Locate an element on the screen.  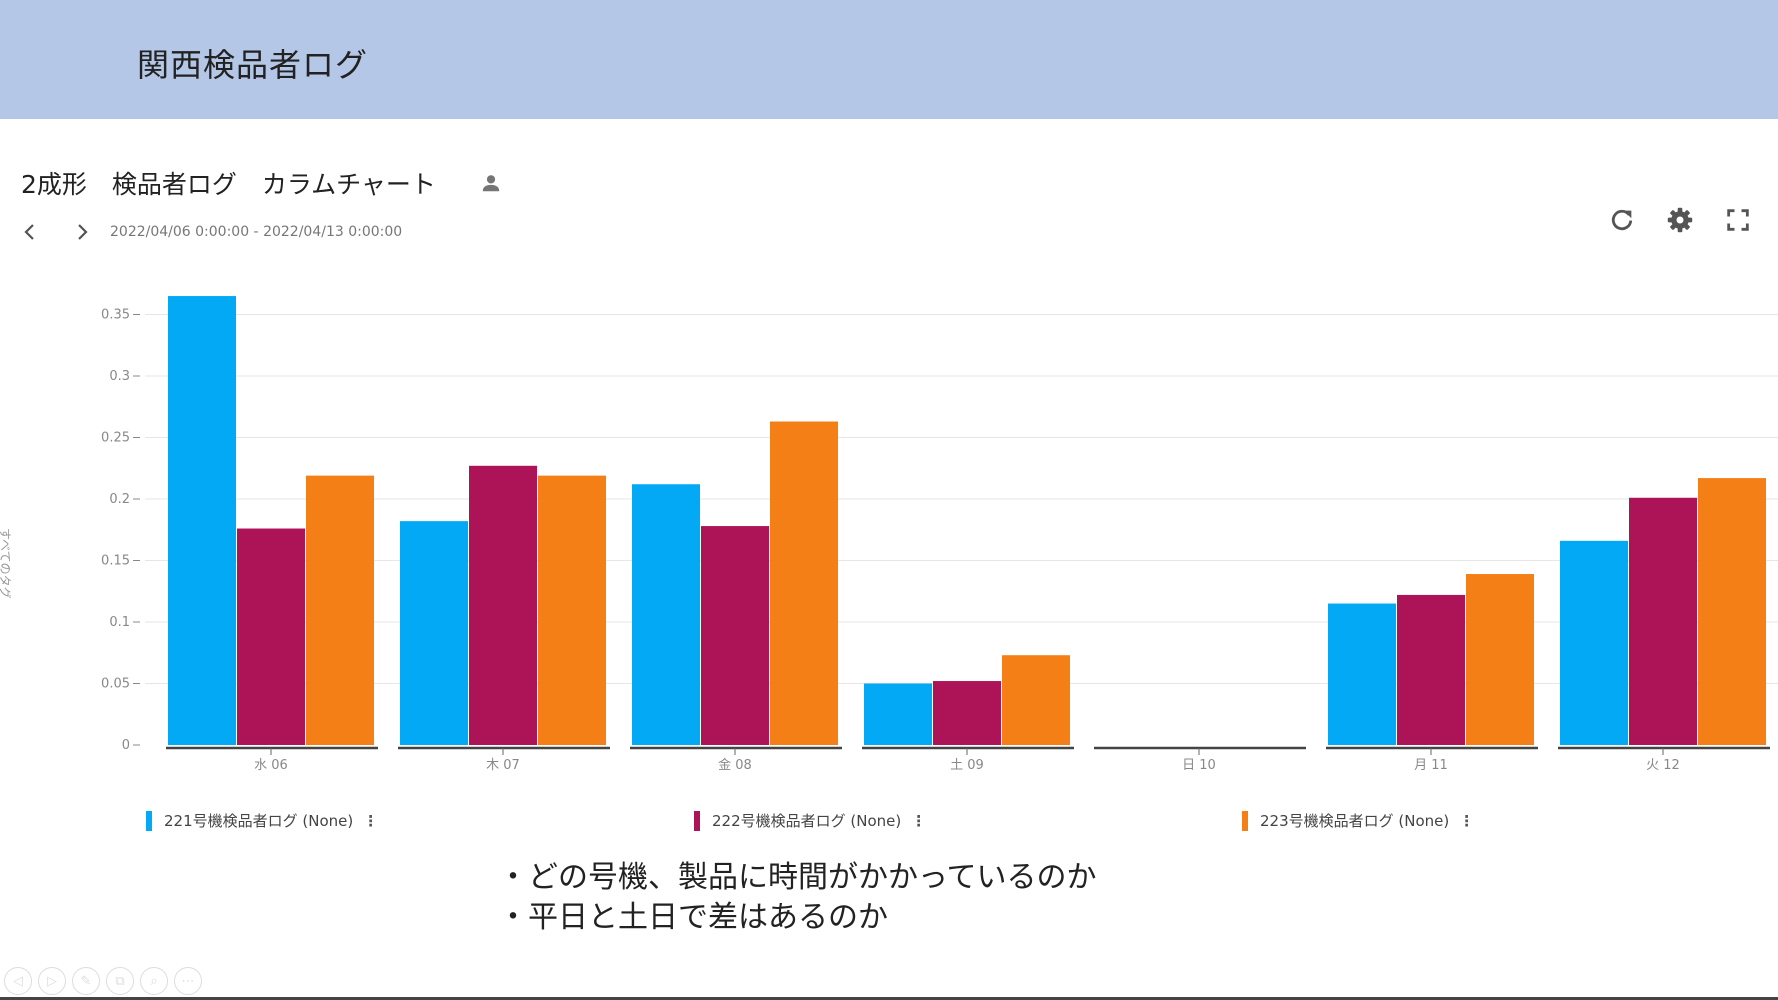
x-tick-label: 日 10 is located at coordinates (1199, 765).